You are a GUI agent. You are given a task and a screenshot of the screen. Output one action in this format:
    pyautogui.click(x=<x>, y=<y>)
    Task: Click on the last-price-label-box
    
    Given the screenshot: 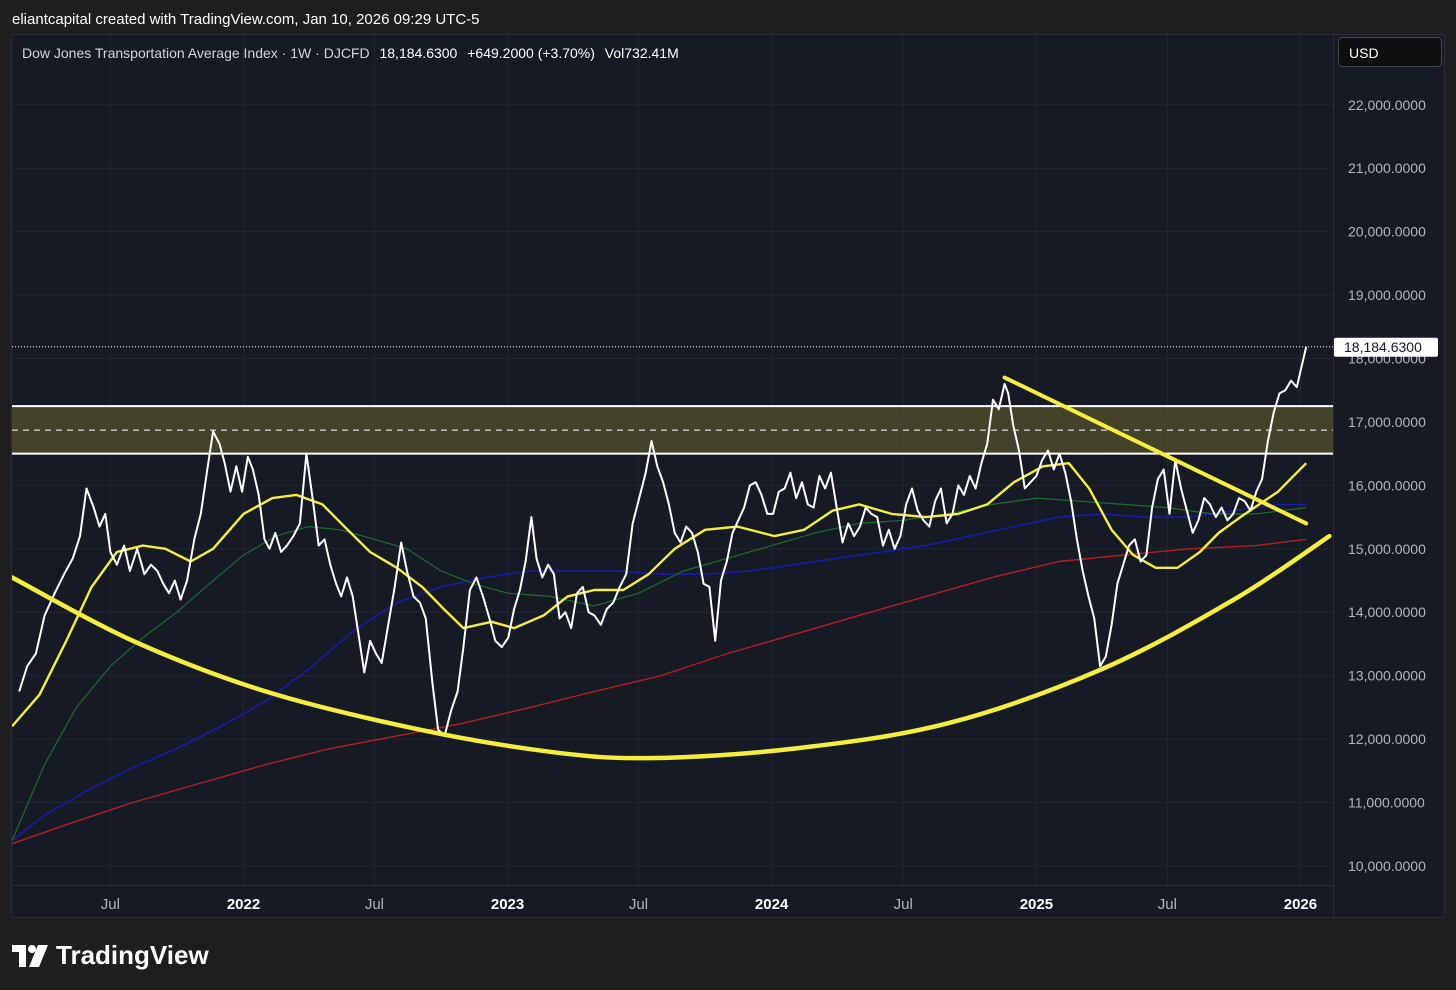 What is the action you would take?
    pyautogui.click(x=1386, y=347)
    